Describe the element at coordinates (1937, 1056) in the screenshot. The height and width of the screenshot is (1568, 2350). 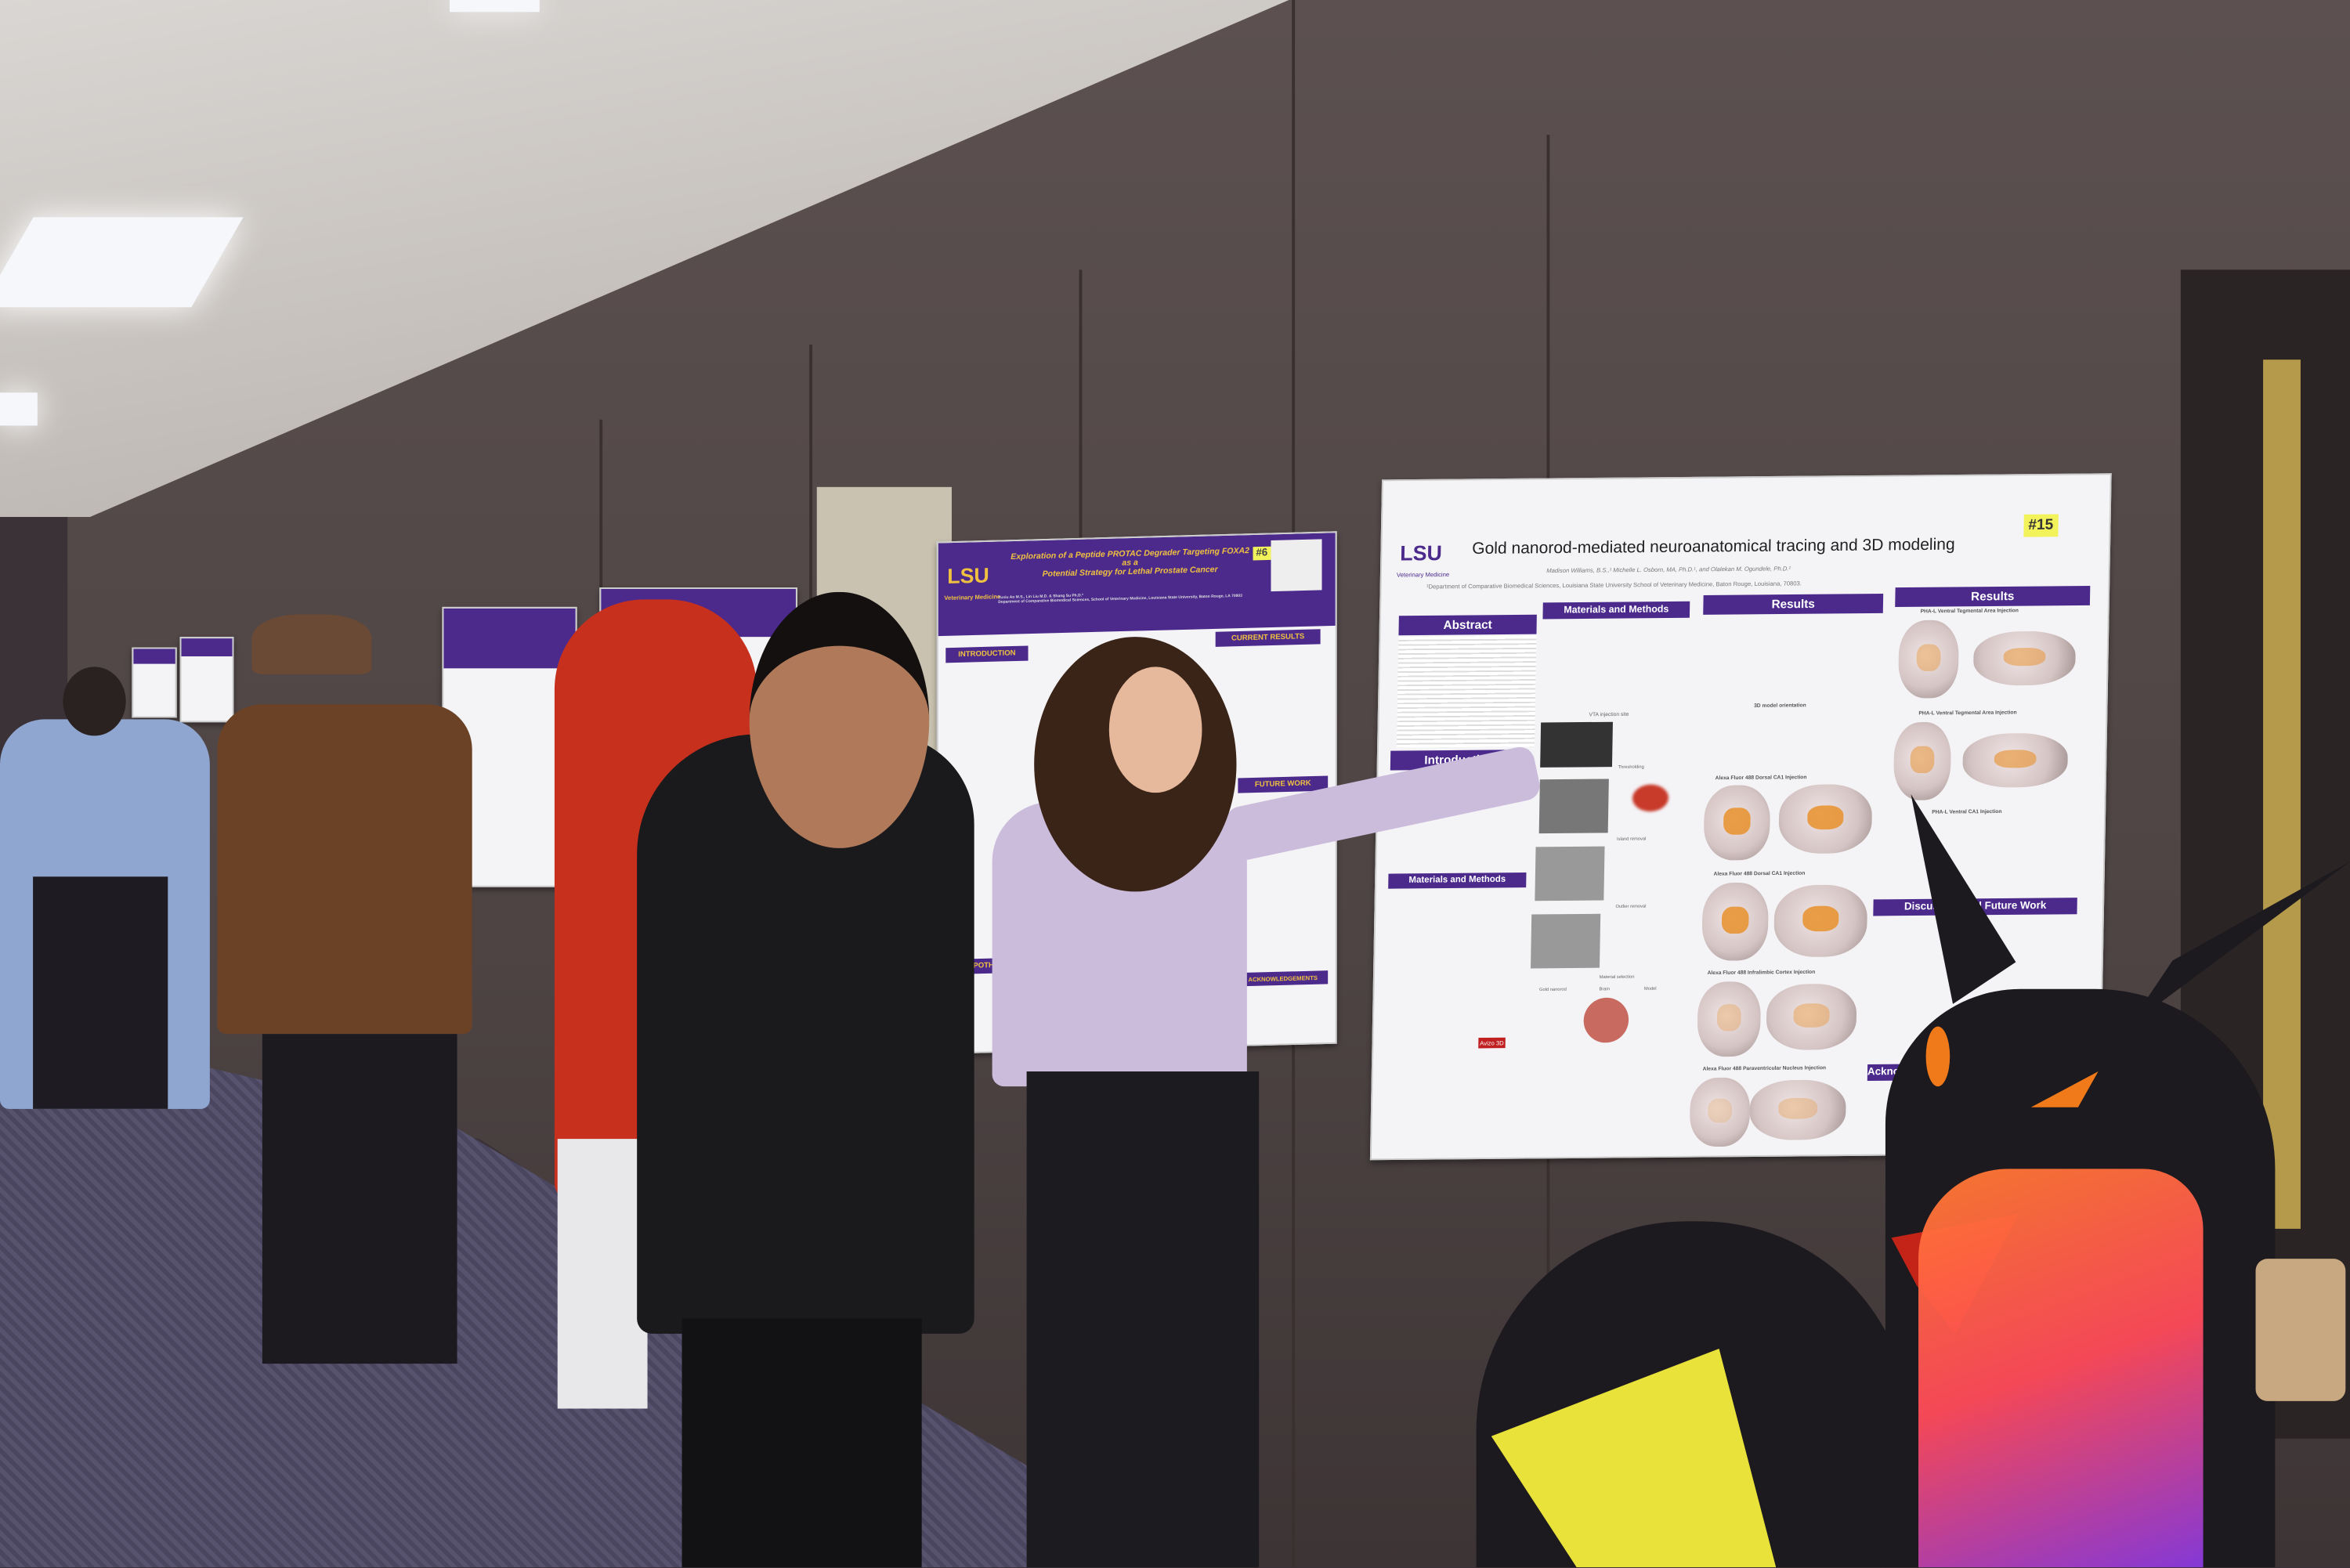
I see `dragon-eye` at that location.